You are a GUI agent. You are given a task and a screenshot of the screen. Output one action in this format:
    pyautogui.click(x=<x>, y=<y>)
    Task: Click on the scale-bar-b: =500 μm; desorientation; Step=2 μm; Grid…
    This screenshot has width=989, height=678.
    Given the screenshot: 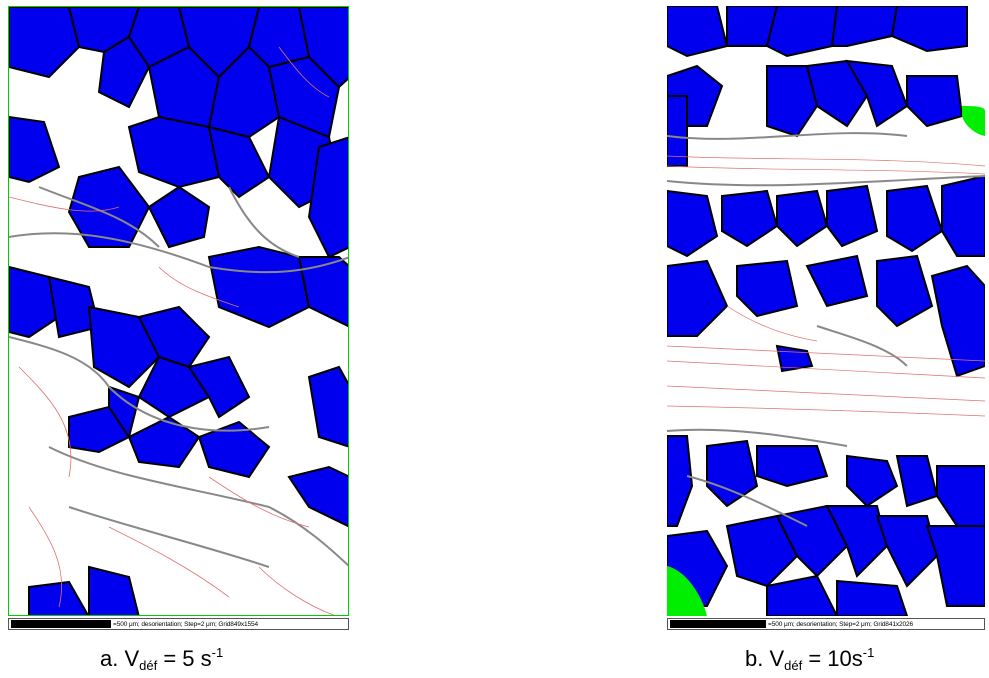 What is the action you would take?
    pyautogui.click(x=826, y=624)
    